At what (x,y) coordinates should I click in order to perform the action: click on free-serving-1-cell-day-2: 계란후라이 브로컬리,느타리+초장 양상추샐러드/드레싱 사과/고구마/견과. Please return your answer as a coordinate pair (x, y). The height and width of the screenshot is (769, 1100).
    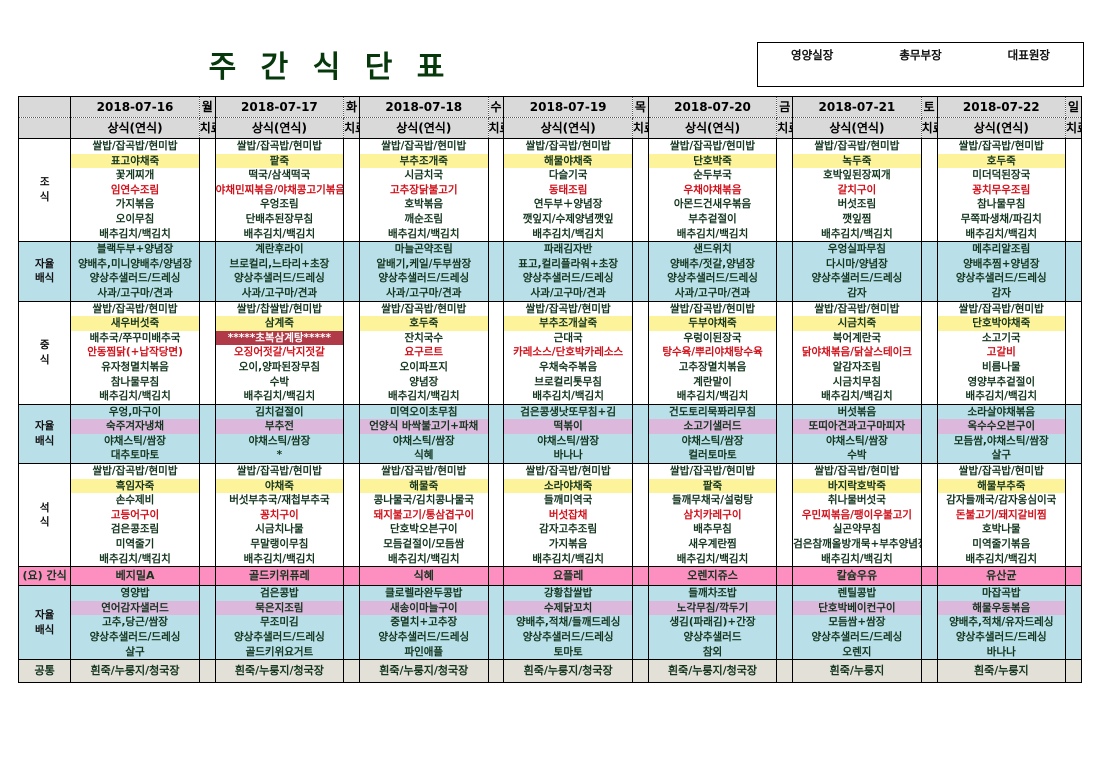
    Looking at the image, I should click on (280, 271).